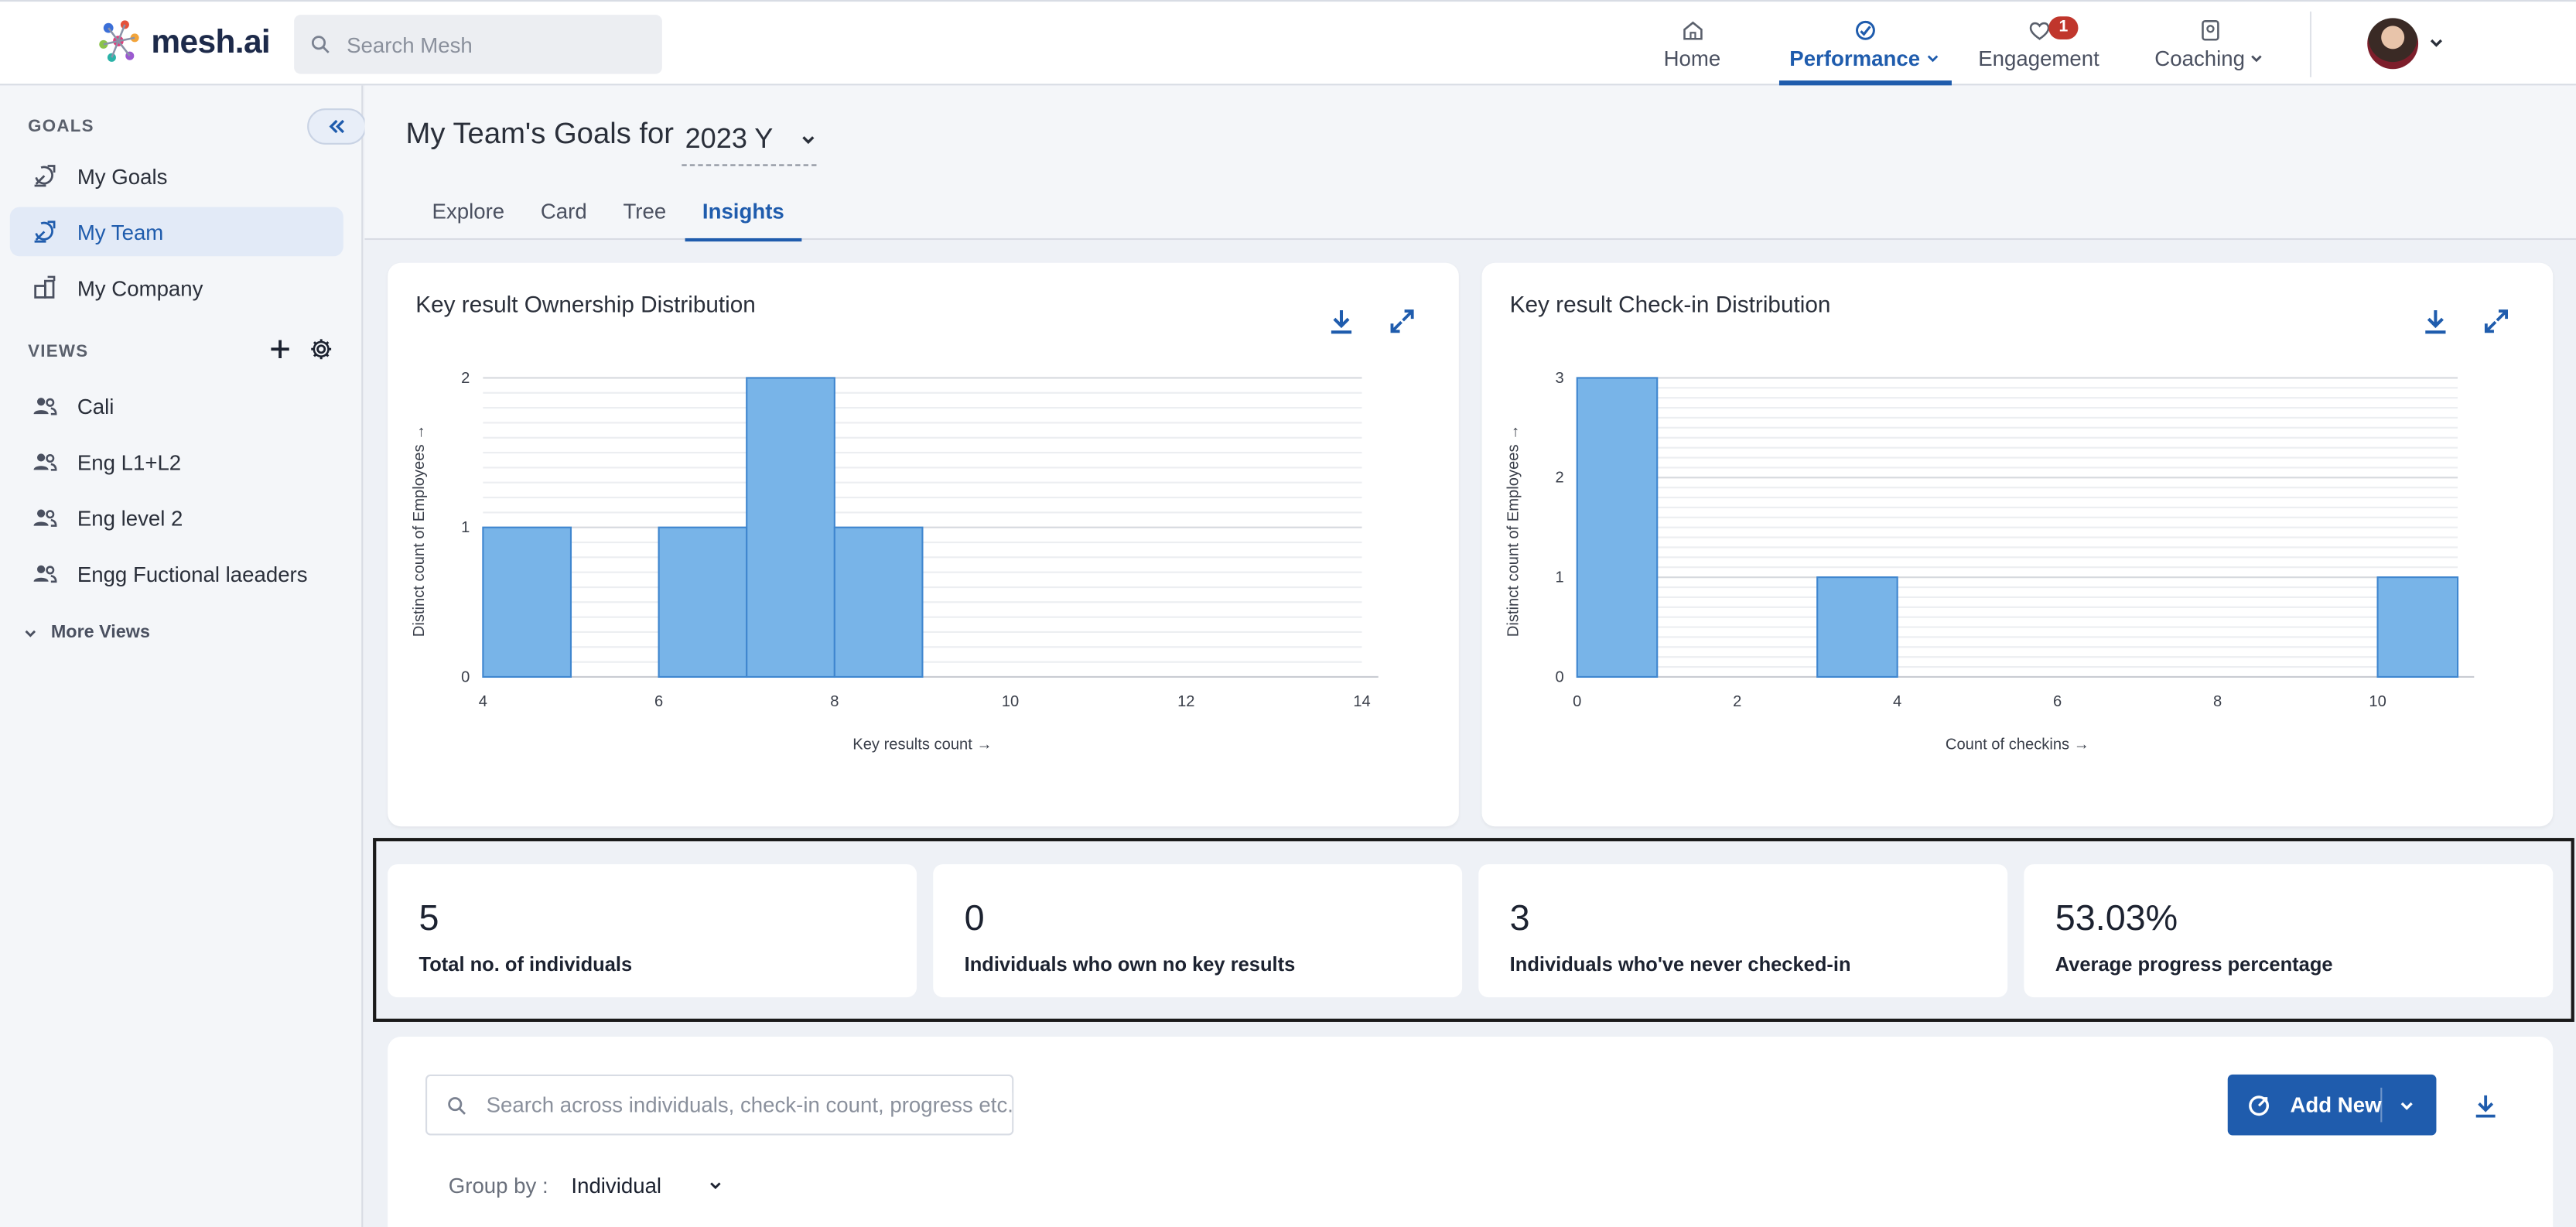 The image size is (2576, 1227). Describe the element at coordinates (2310, 44) in the screenshot. I see `topbar-divider` at that location.